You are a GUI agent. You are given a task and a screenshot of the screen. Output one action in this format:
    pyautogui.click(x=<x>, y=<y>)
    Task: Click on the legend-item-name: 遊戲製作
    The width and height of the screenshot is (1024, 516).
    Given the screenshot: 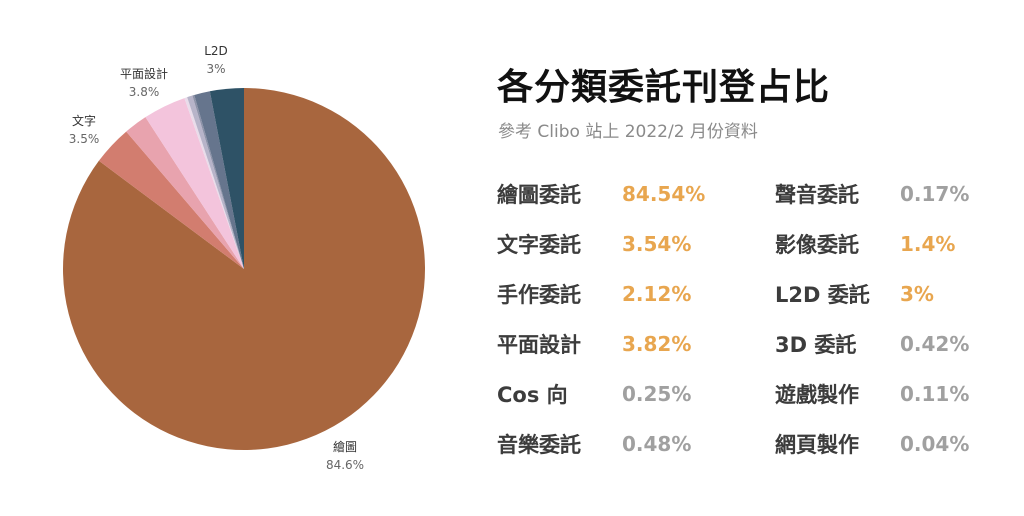 What is the action you would take?
    pyautogui.click(x=817, y=395)
    